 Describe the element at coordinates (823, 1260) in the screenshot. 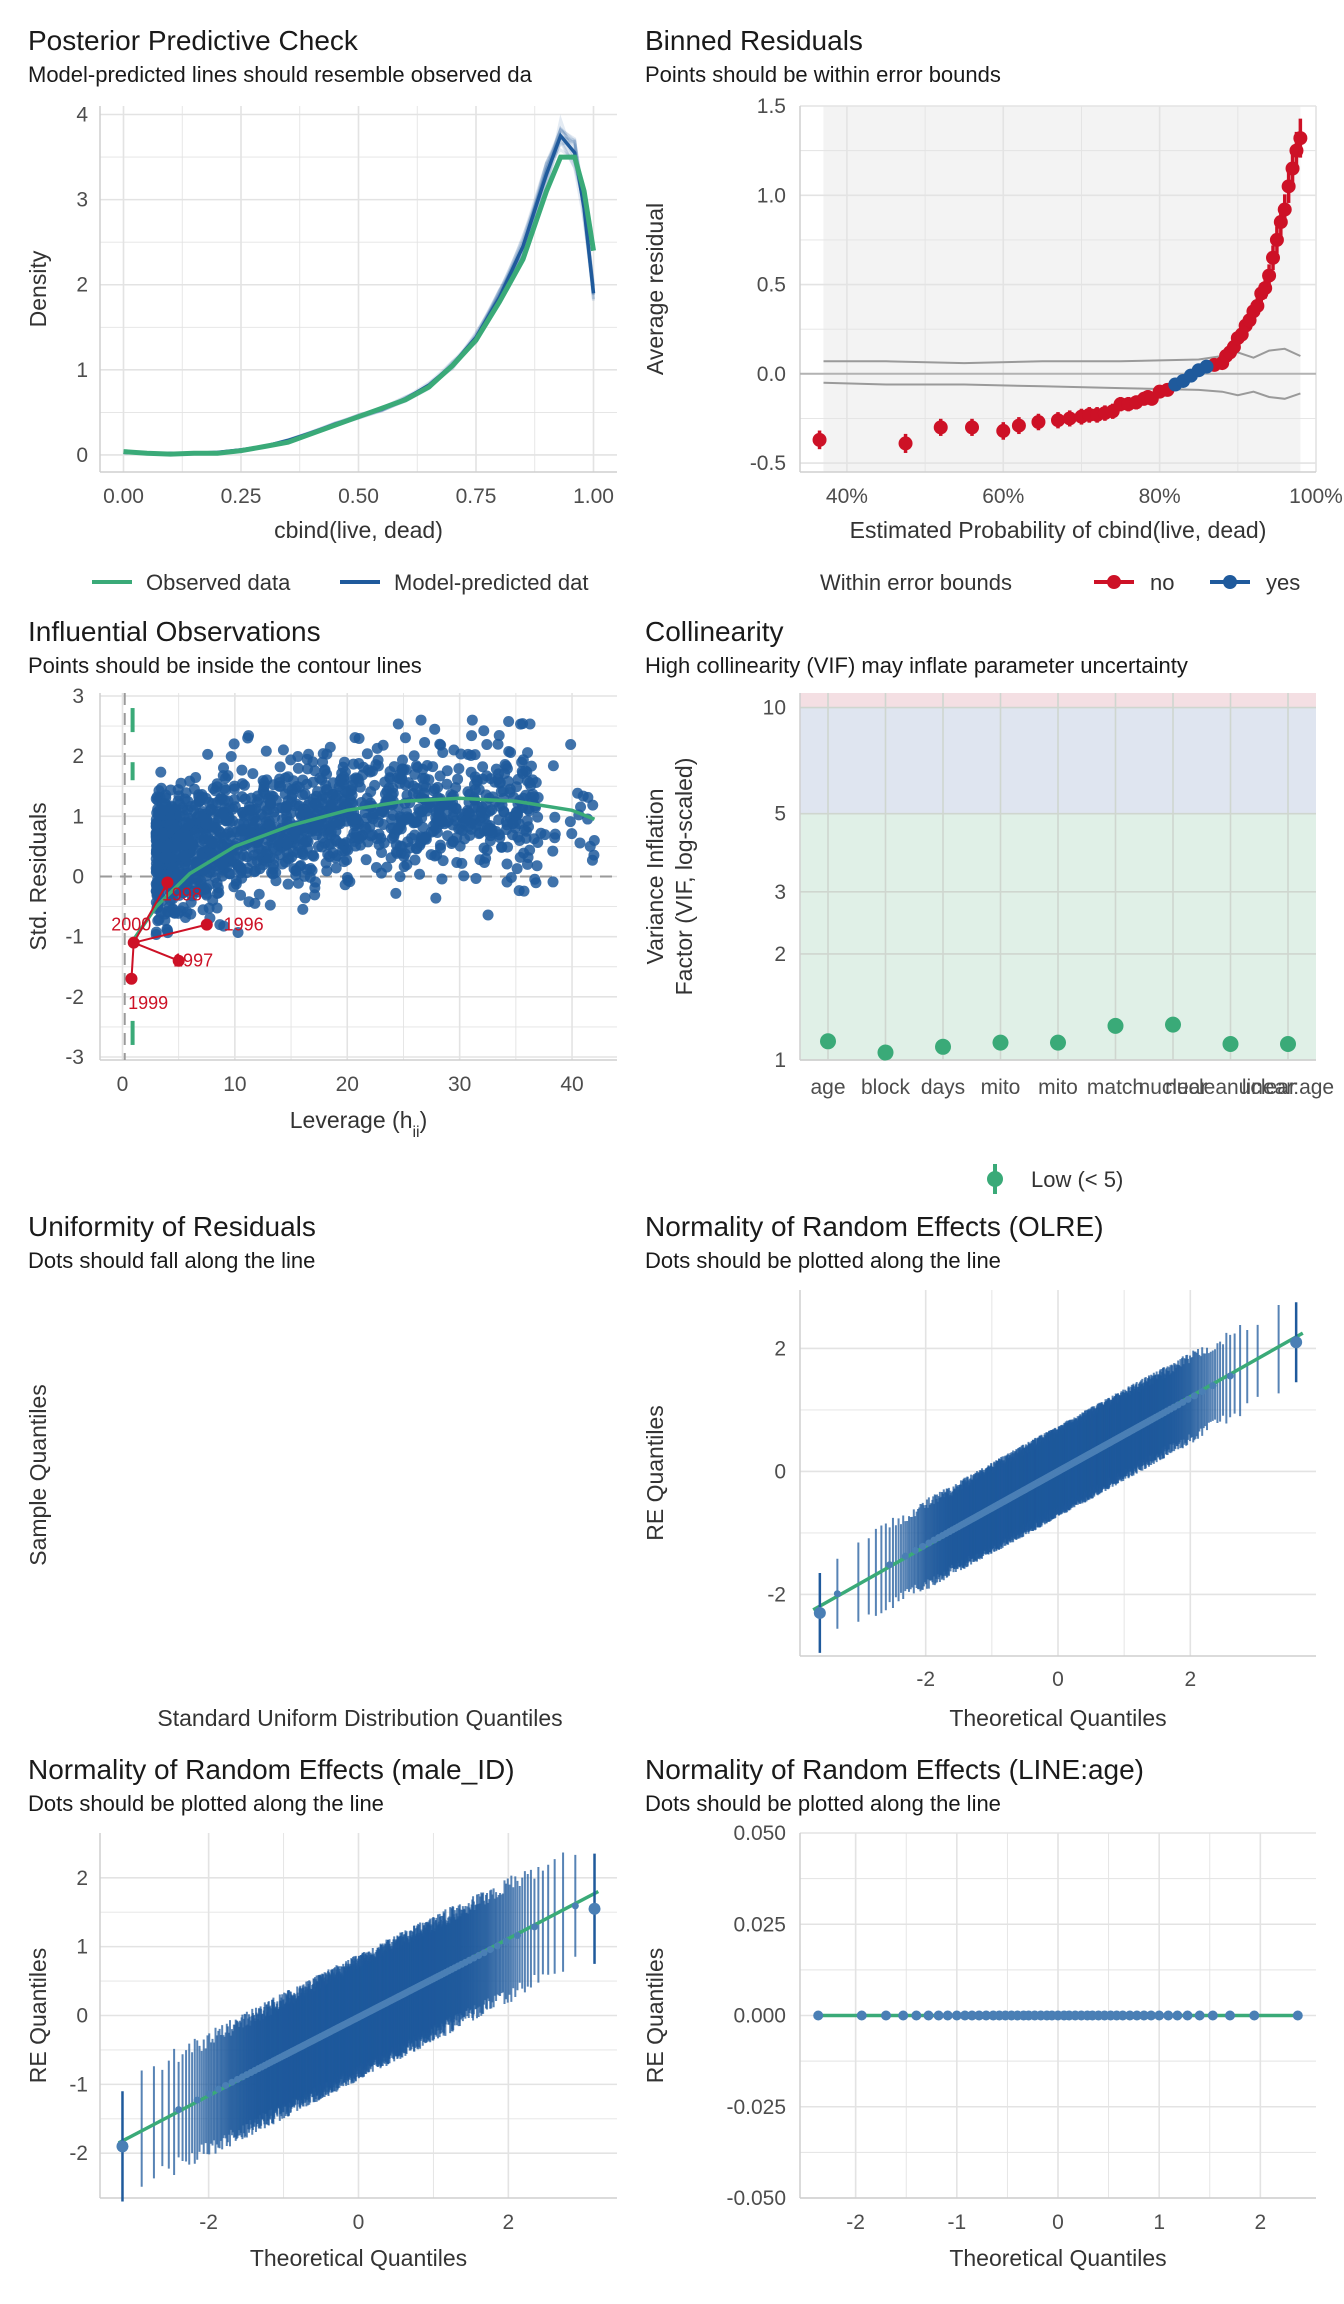

I see `chart-subtitle: Dots should be plotted along the line` at that location.